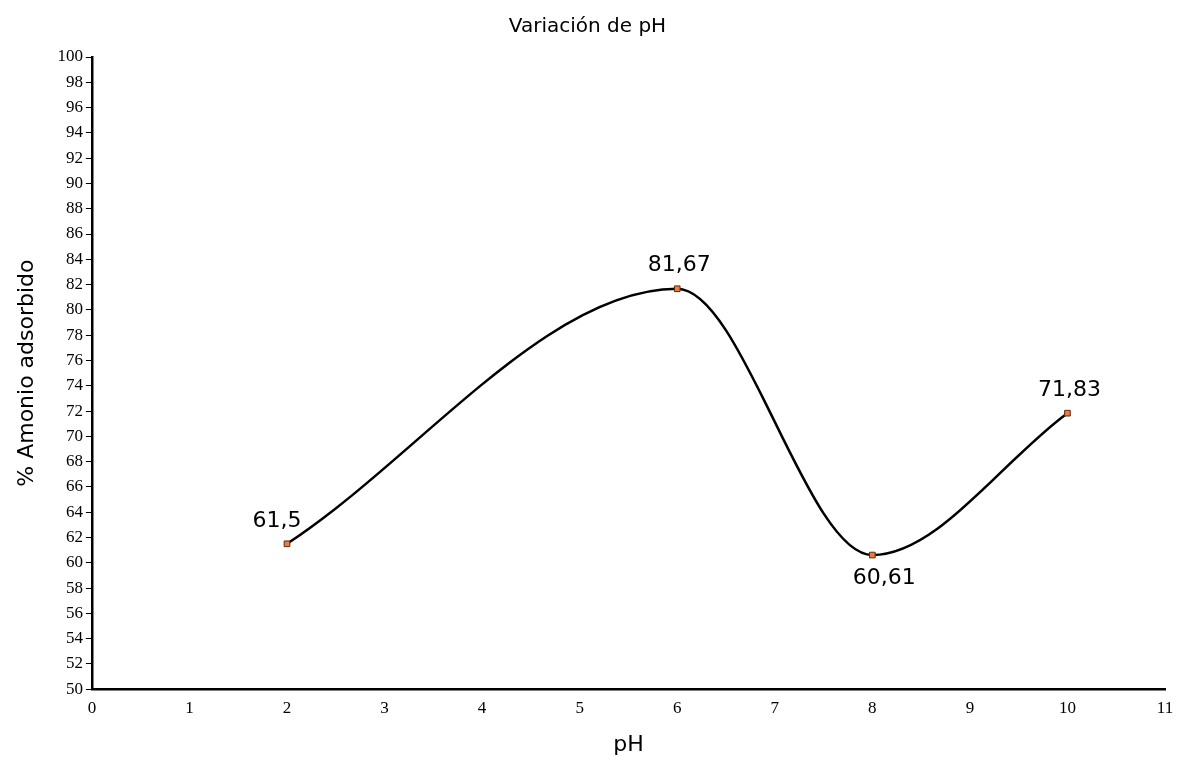 The image size is (1185, 772). I want to click on y-tick-label: 86, so click(74, 233).